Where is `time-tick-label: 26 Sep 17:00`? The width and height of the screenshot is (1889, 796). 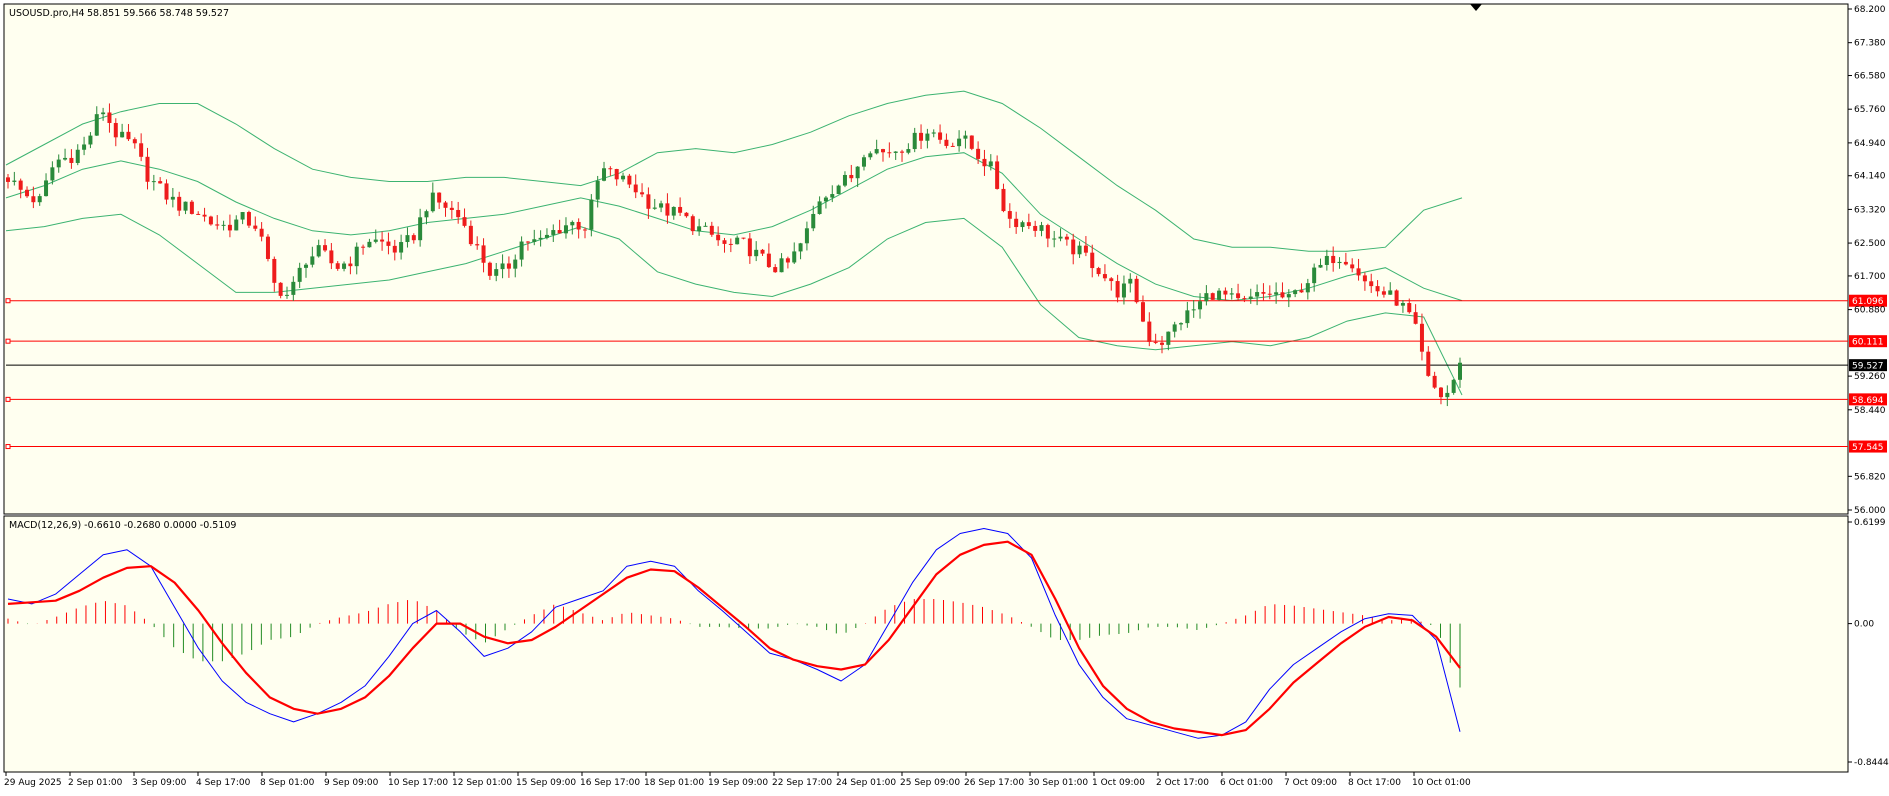
time-tick-label: 26 Sep 17:00 is located at coordinates (994, 783).